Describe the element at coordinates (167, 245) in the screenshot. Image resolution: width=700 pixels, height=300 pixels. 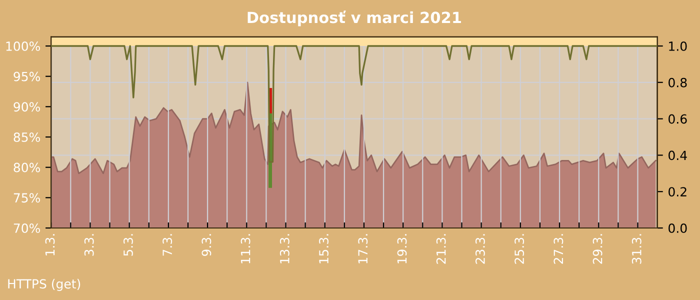
I see `x-tick-label: 7.3.` at that location.